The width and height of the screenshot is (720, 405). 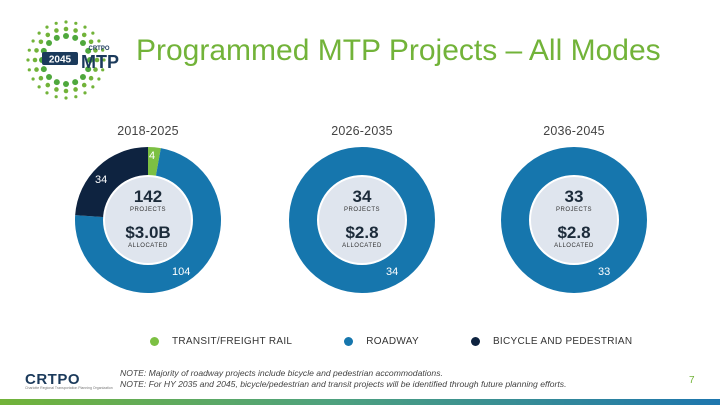 I want to click on slide-title: Programmed MTP Projects – All Modes, so click(x=398, y=50).